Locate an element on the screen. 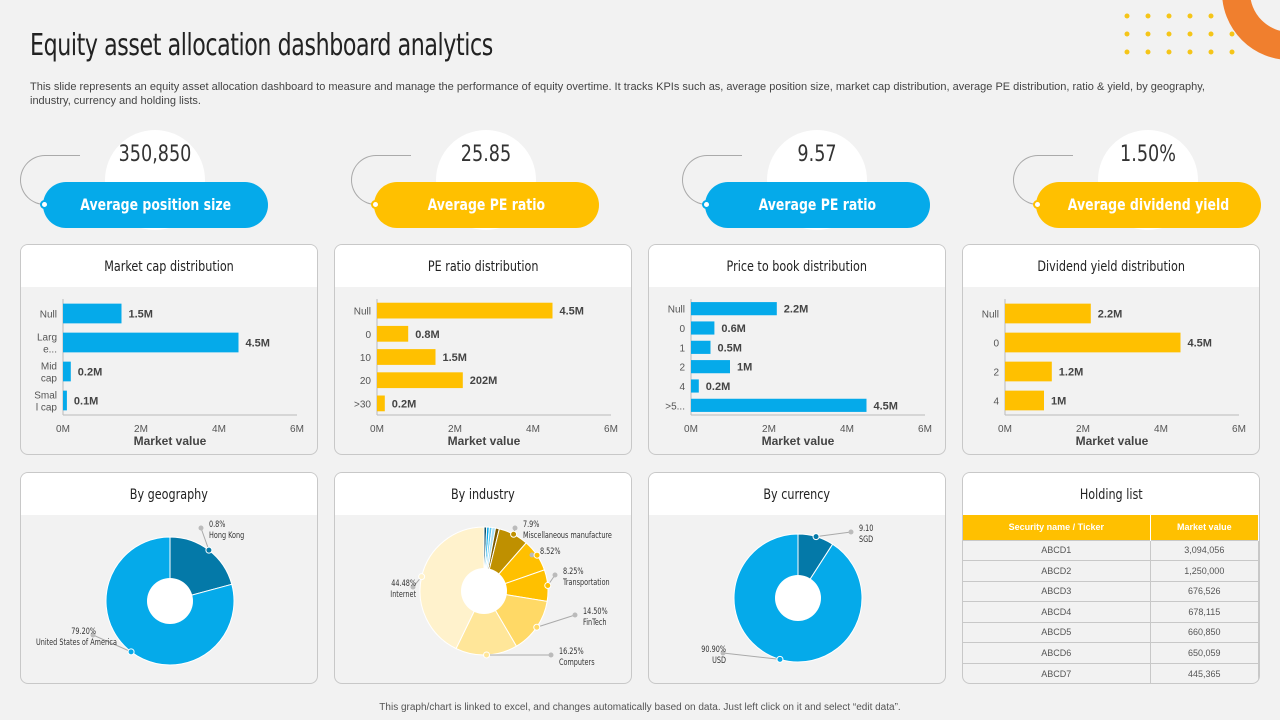 The width and height of the screenshot is (1280, 720). slice-percent: 8.52% is located at coordinates (550, 552).